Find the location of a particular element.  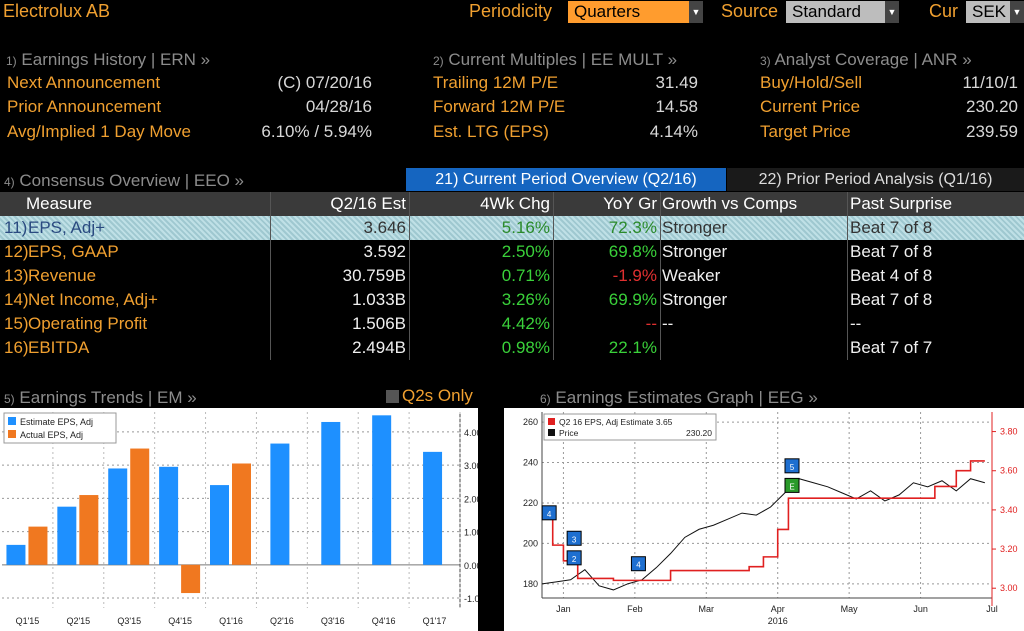

target-price-label: Target Price is located at coordinates (805, 131).